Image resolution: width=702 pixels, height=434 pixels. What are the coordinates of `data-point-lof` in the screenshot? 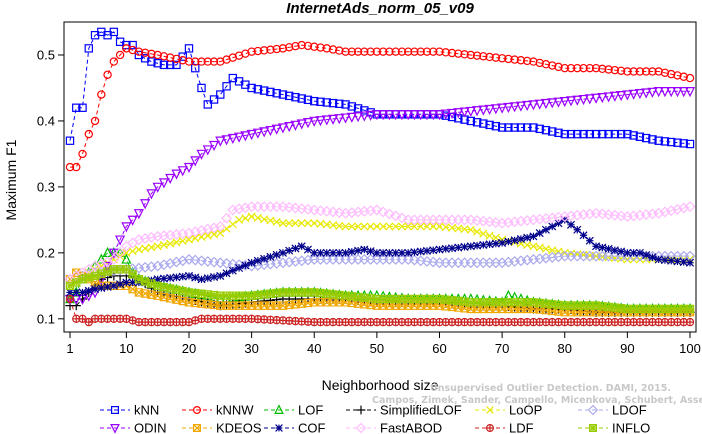 It's located at (126, 258).